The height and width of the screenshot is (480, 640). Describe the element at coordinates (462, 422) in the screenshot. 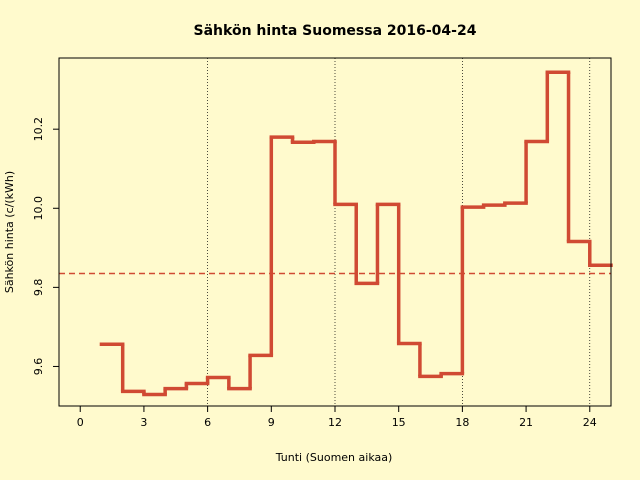

I see `x-tick-label: 18` at that location.